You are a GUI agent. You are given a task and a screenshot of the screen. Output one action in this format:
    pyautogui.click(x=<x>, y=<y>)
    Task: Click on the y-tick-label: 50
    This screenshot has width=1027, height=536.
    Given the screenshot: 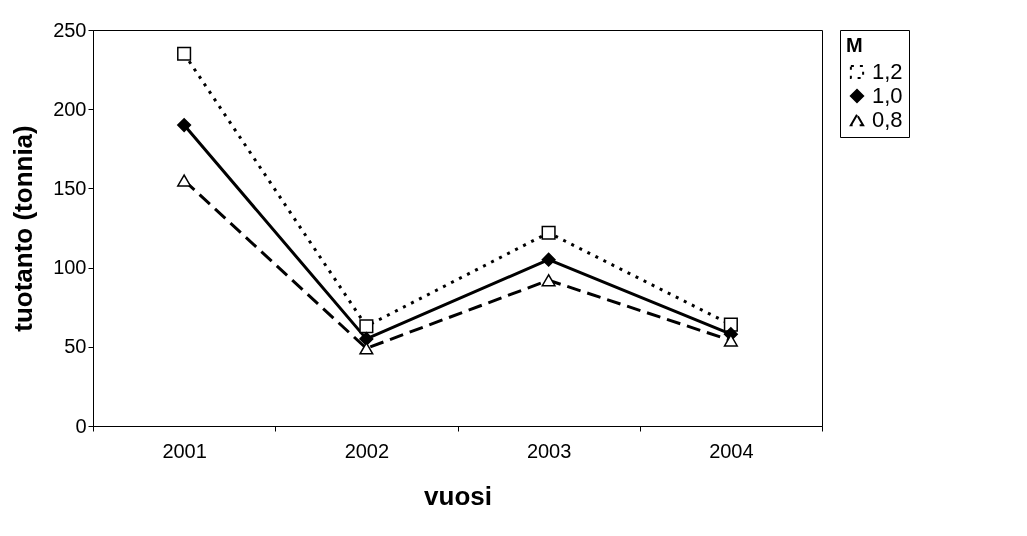 What is the action you would take?
    pyautogui.click(x=75, y=346)
    